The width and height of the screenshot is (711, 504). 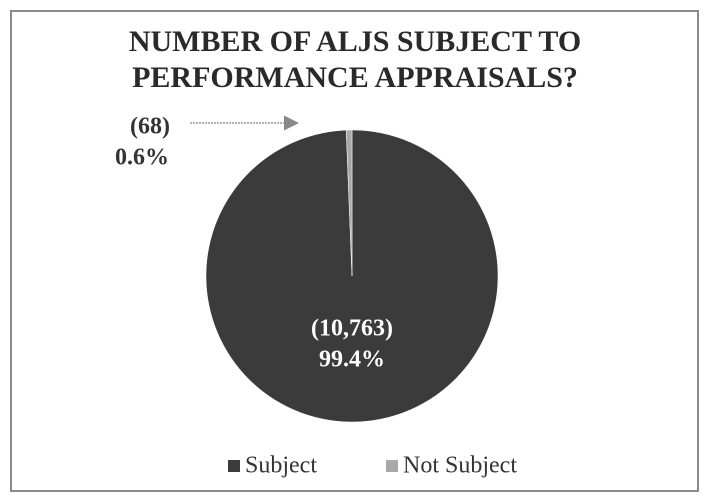 I want to click on pie-slice, so click(x=349, y=203).